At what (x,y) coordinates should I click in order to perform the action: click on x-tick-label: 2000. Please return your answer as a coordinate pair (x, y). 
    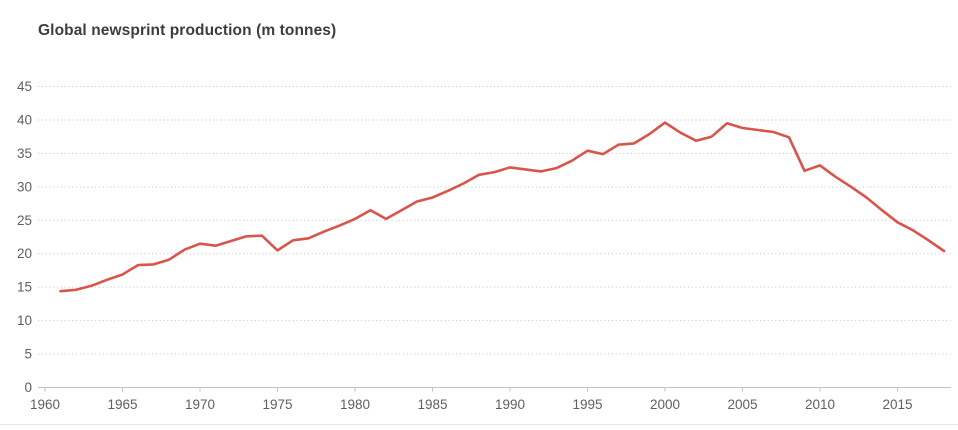
    Looking at the image, I should click on (665, 404).